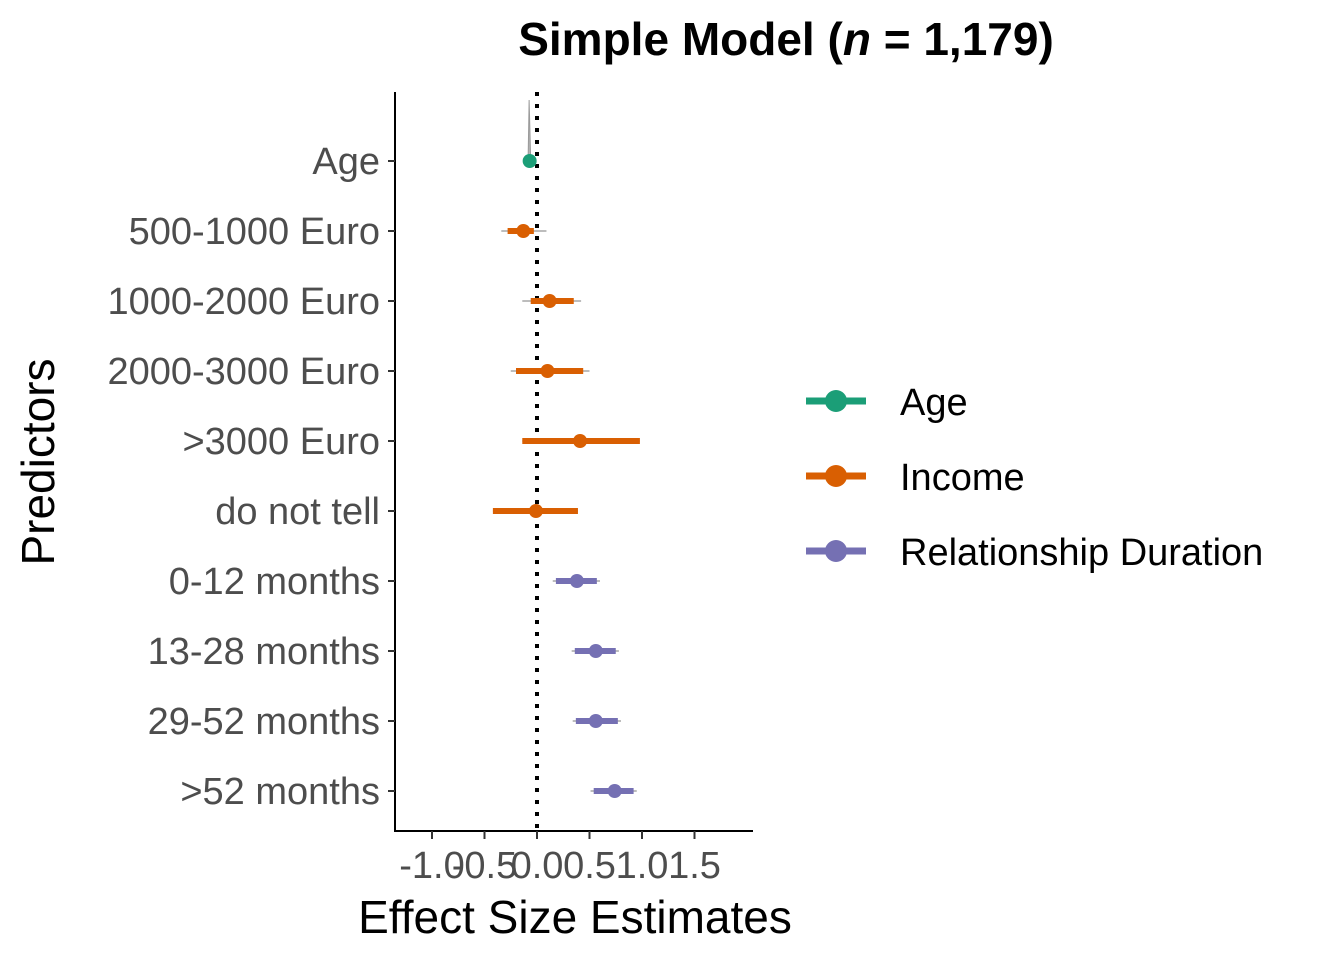 This screenshot has height=960, width=1344. What do you see at coordinates (547, 371) in the screenshot?
I see `point-estimate-2000-3000-euro` at bounding box center [547, 371].